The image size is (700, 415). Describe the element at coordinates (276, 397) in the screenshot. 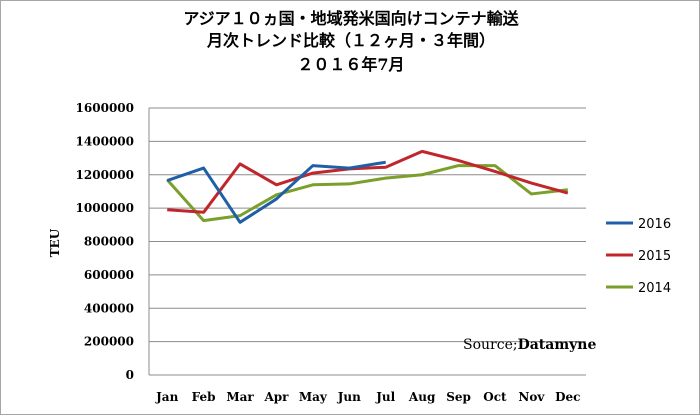

I see `x-tick-label: Apr` at that location.